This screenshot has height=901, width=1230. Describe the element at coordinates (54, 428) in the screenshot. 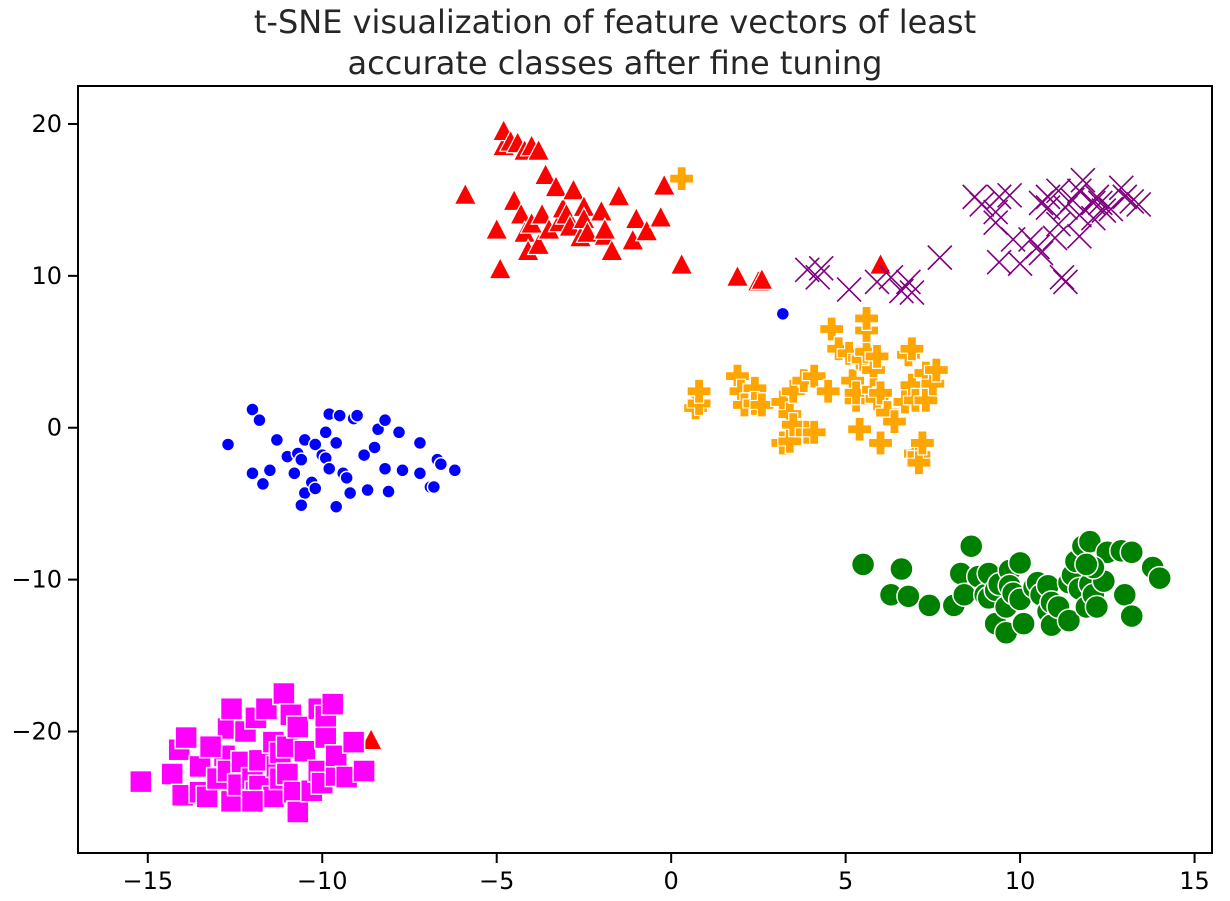

I see `y-tick-label: 0` at that location.